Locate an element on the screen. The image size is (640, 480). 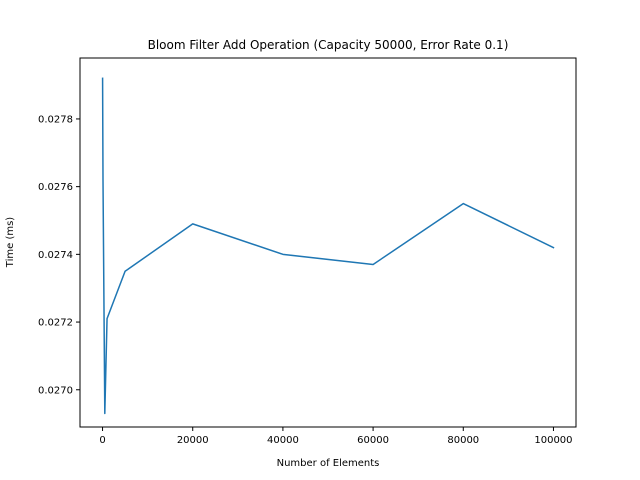
y-tick-label: 0.0270 is located at coordinates (55, 390).